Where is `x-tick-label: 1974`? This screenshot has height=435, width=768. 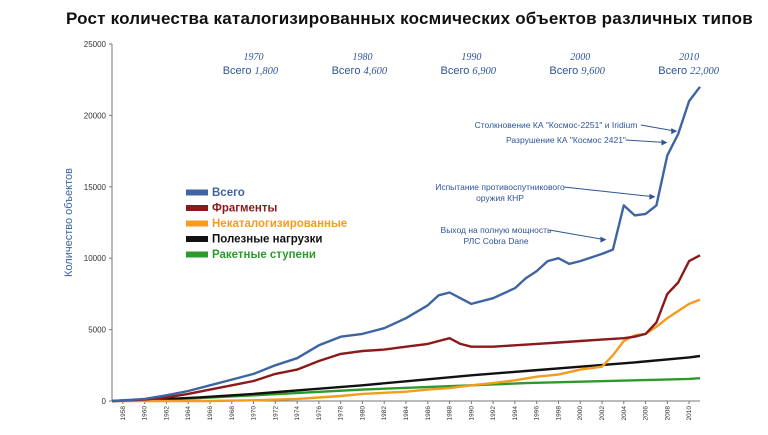 x-tick-label: 1974 is located at coordinates (297, 413).